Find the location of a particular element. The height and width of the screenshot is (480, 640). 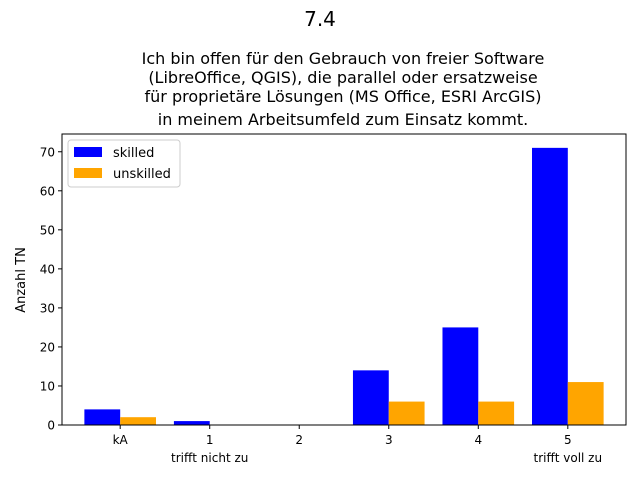

x-tick-label-1: 1 is located at coordinates (210, 440).